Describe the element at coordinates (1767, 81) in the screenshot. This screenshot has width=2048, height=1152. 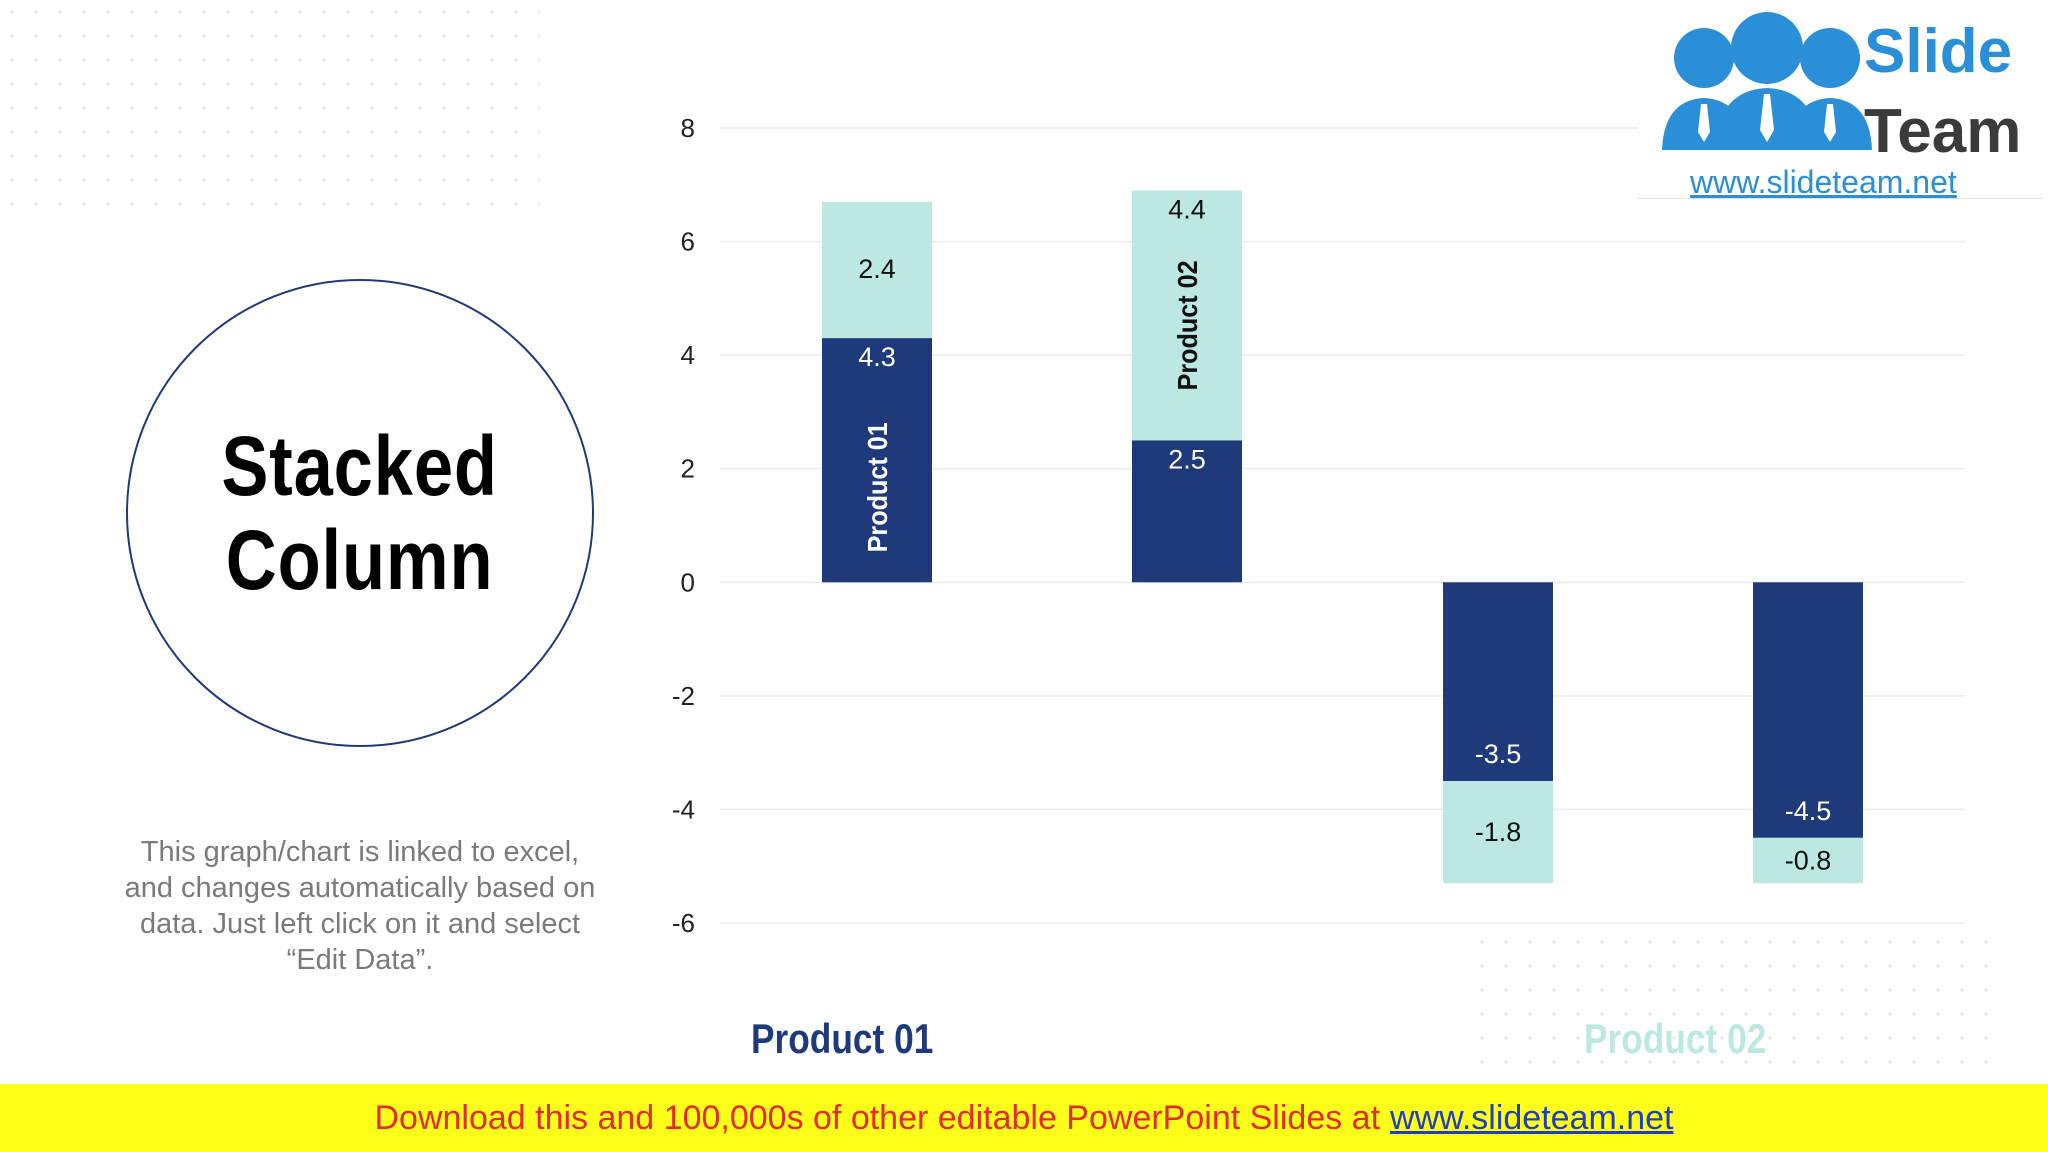
I see `people-icon` at that location.